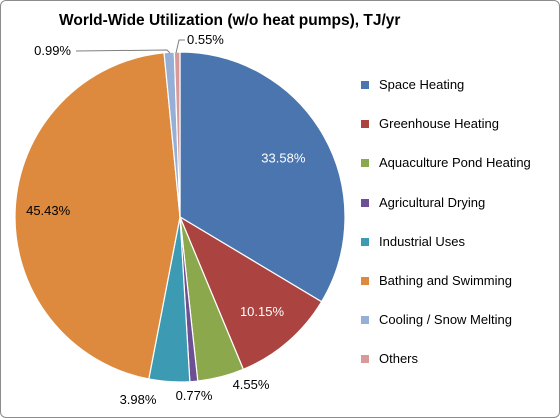 The image size is (560, 418). Describe the element at coordinates (52, 50) in the screenshot. I see `data-label: 0.99%` at that location.